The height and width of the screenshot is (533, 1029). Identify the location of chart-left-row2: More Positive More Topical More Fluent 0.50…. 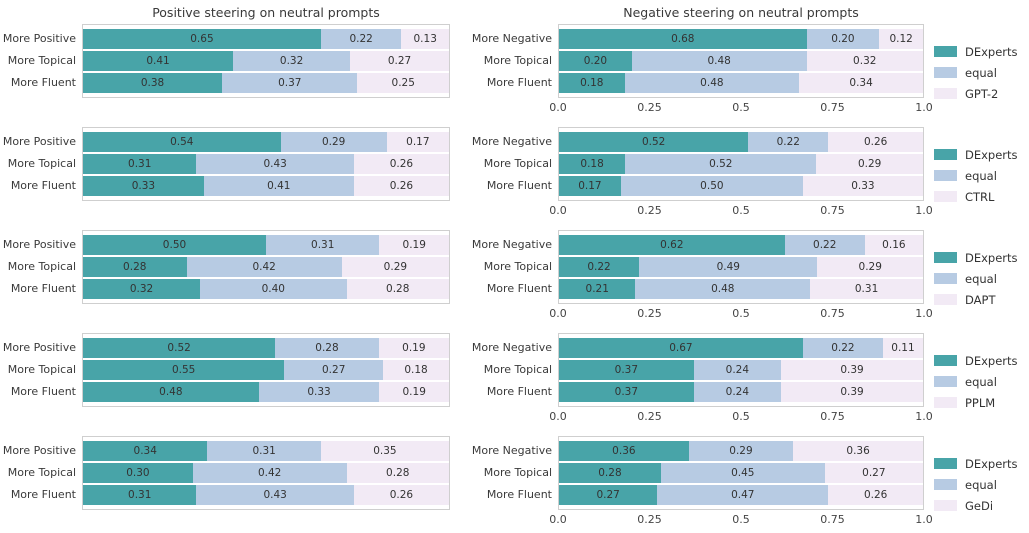
(225, 267).